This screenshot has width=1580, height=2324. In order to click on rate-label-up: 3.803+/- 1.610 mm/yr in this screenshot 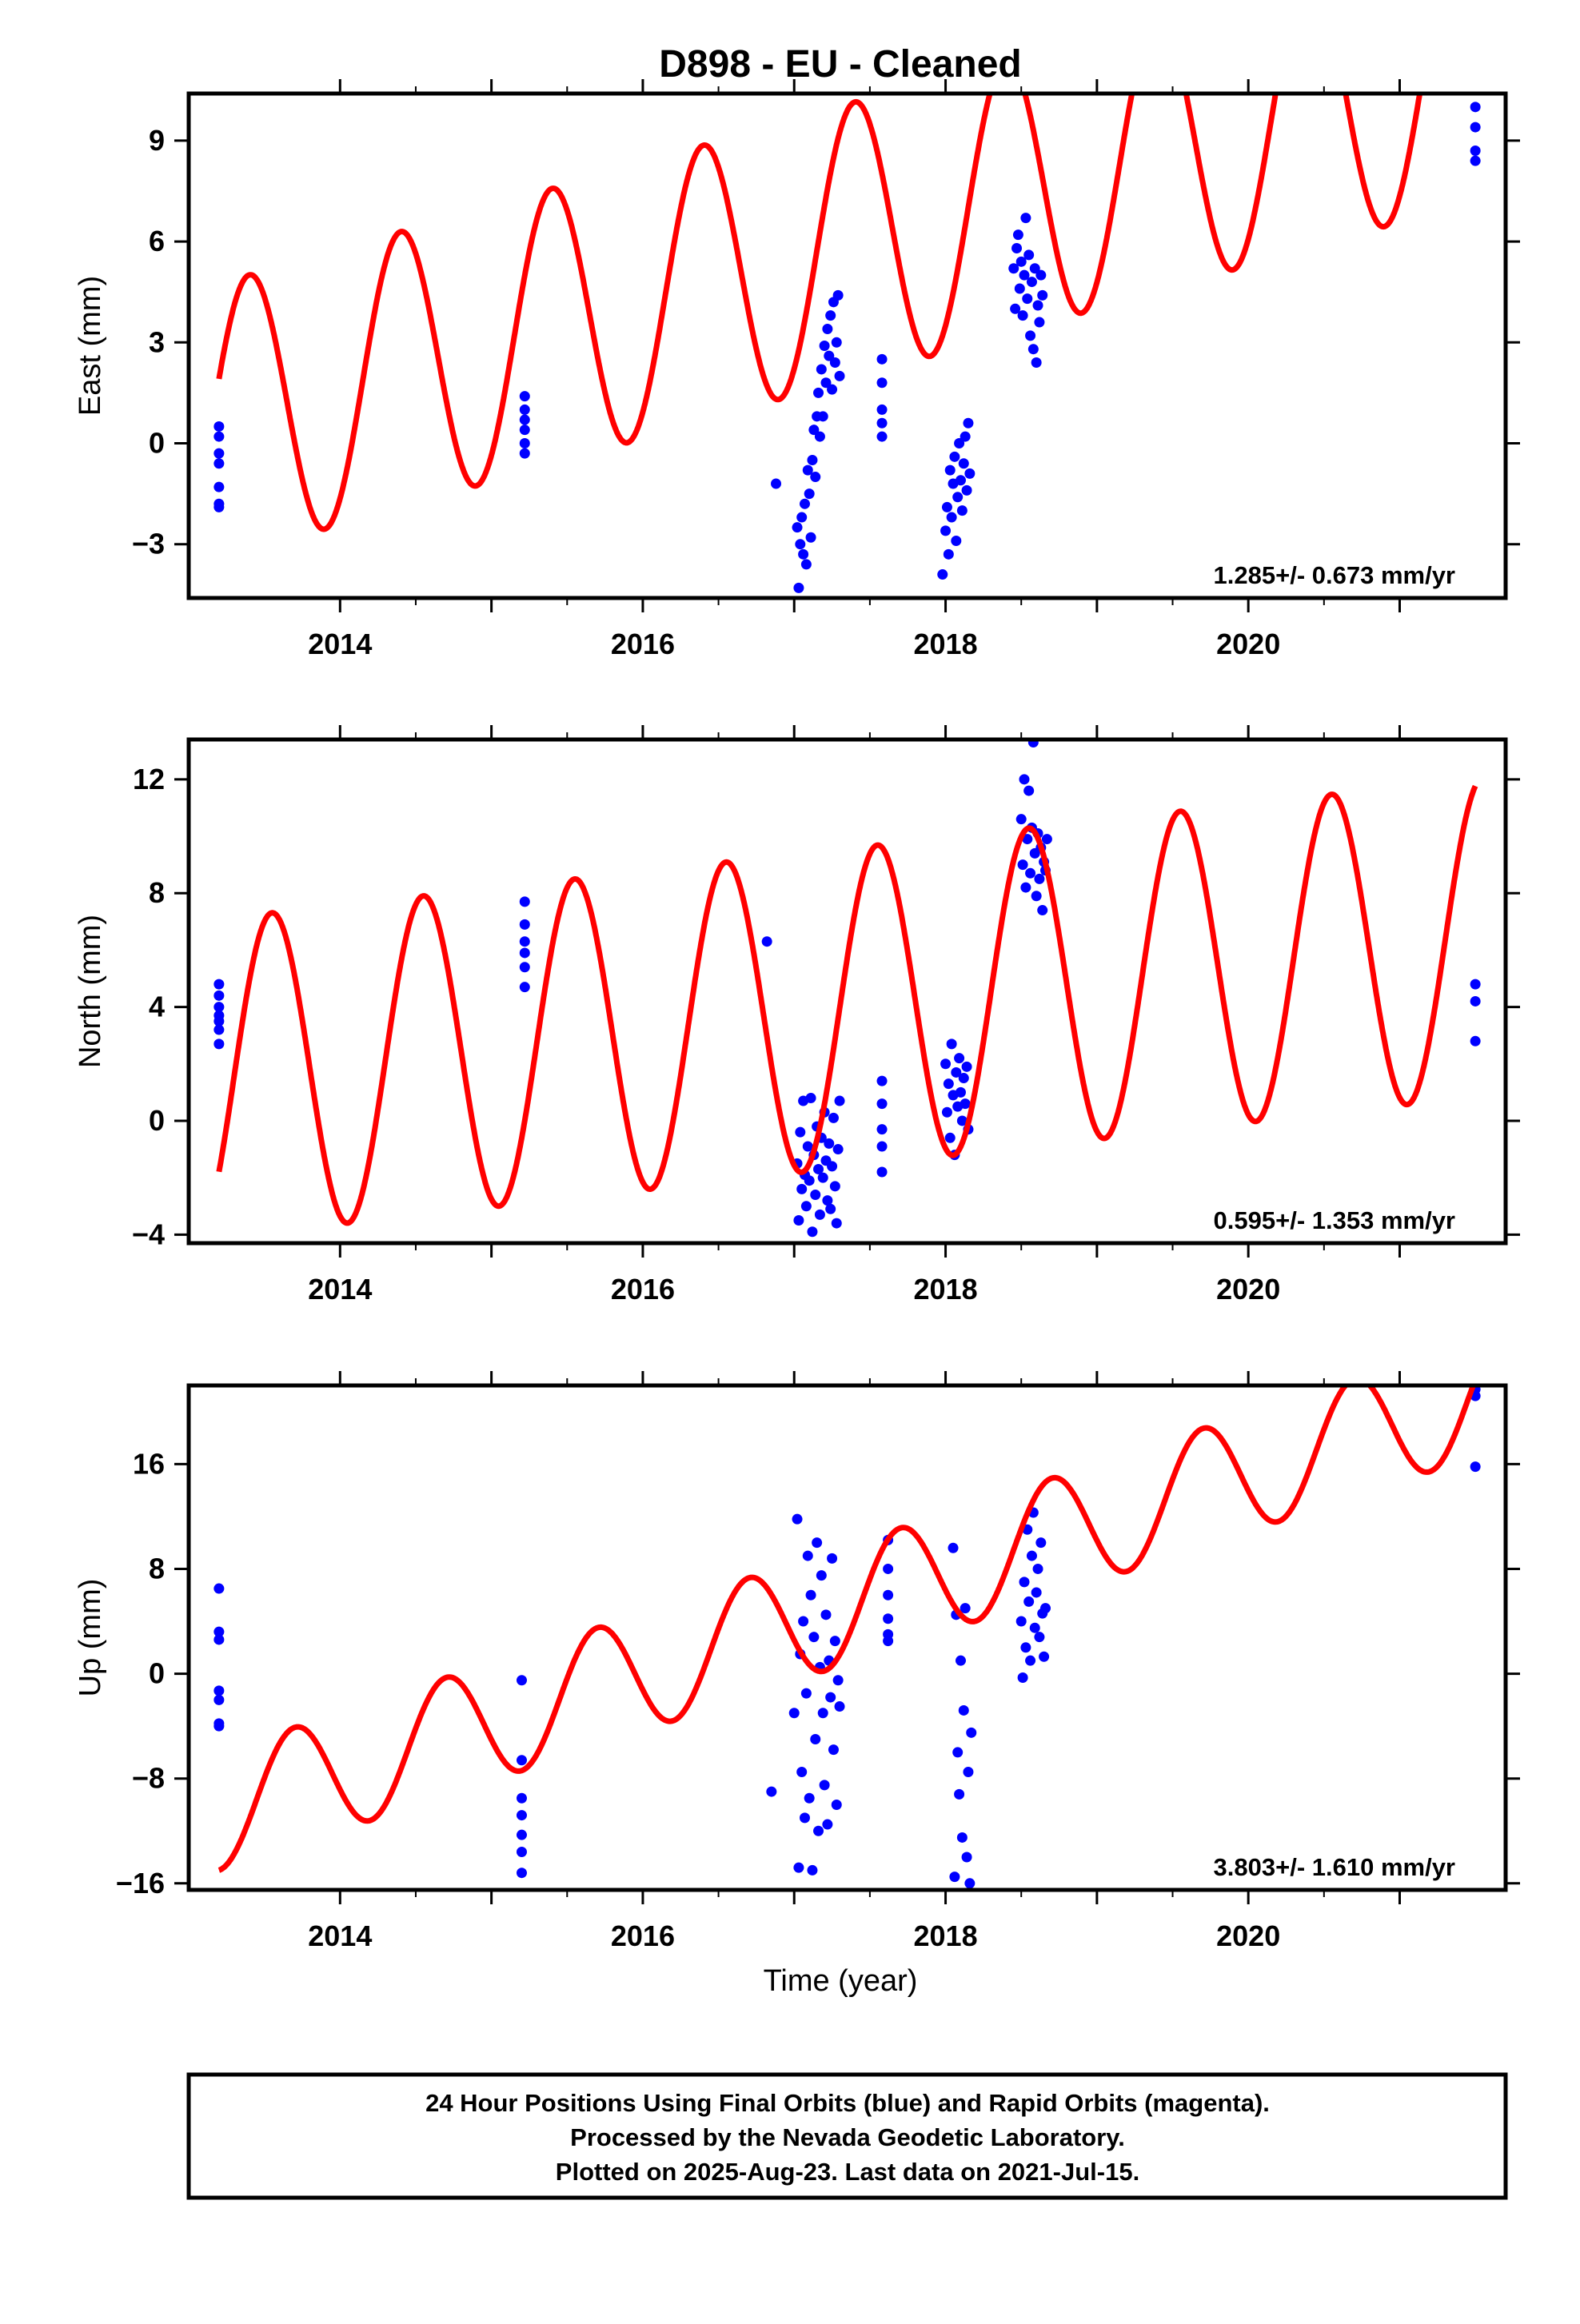, I will do `click(1334, 1867)`.